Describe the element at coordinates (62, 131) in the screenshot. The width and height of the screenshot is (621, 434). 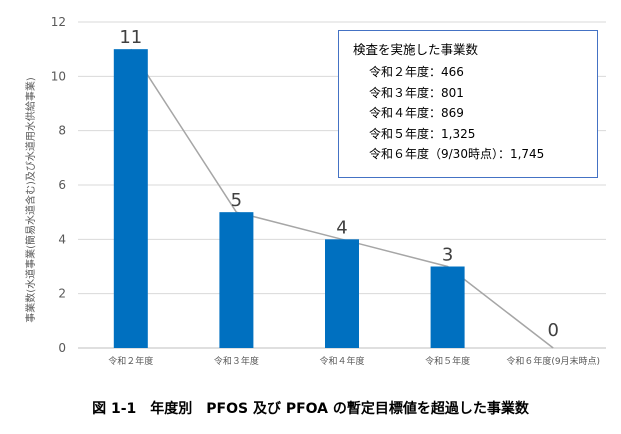
I see `y-tick-label: 8` at that location.